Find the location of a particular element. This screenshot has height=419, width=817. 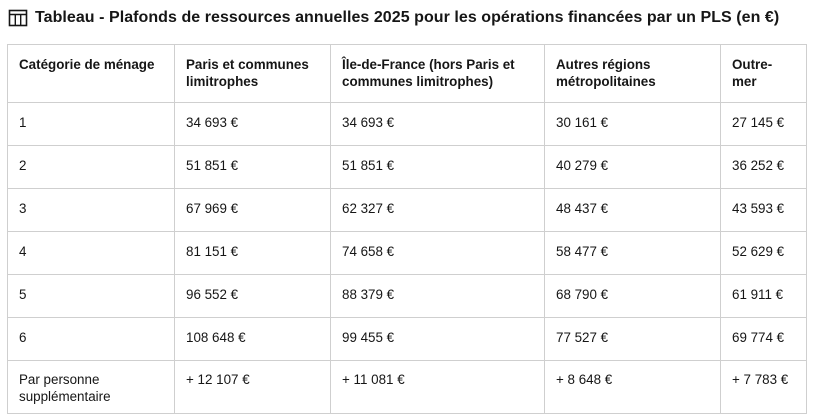

table-cell: 27 145 € is located at coordinates (763, 124).